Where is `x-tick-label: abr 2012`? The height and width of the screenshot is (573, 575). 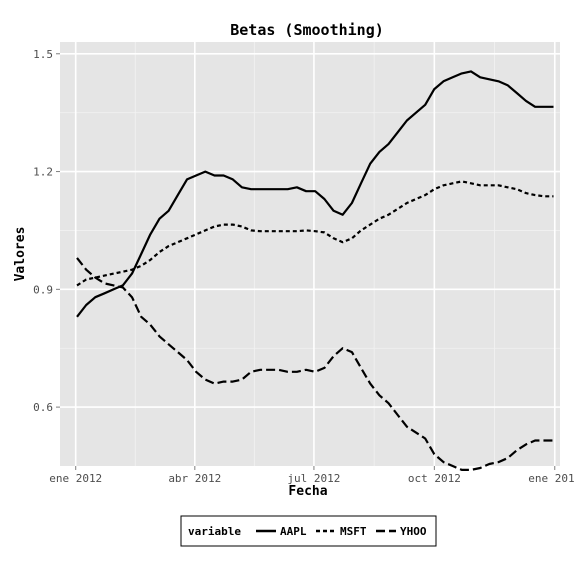 x-tick-label: abr 2012 is located at coordinates (194, 478).